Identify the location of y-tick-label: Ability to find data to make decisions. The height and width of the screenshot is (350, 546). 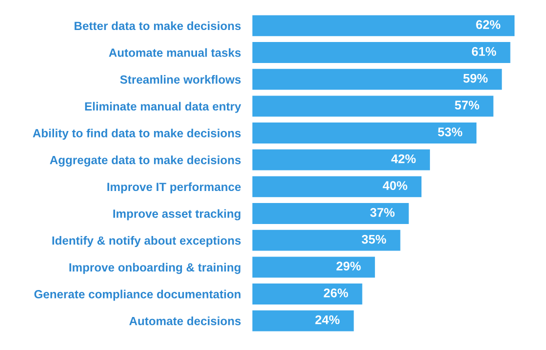
(136, 134).